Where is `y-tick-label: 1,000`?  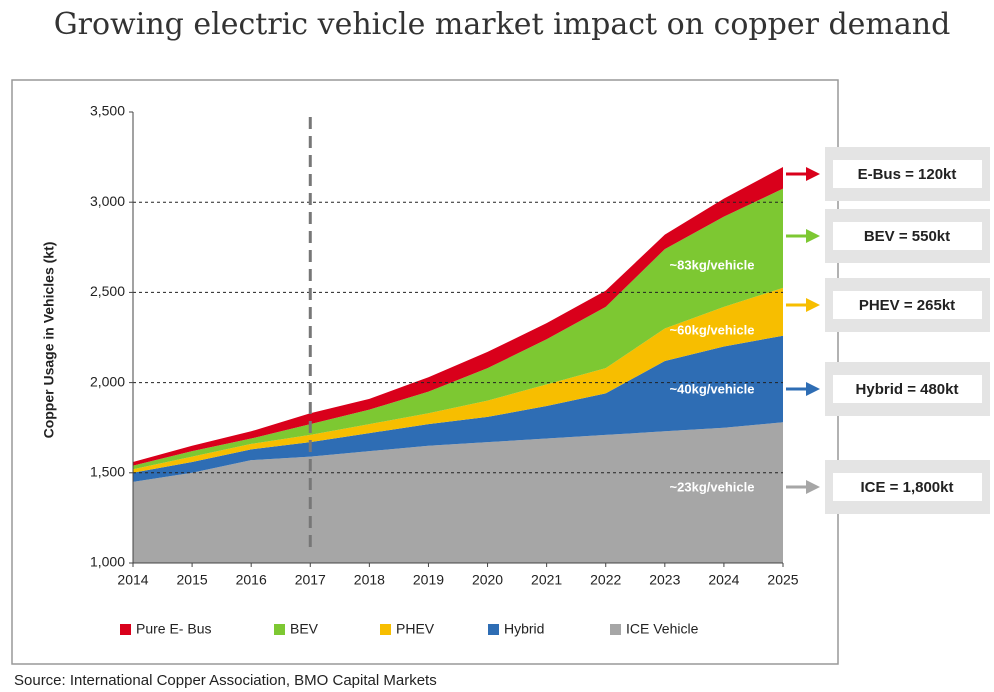
y-tick-label: 1,000 is located at coordinates (107, 562).